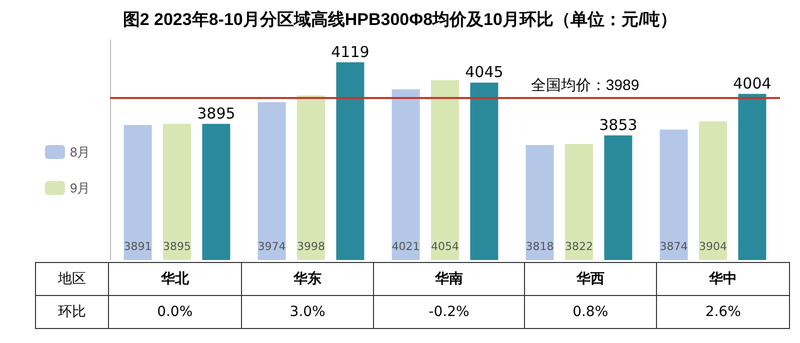 This screenshot has height=343, width=800. What do you see at coordinates (618, 125) in the screenshot?
I see `data-label: 3853` at bounding box center [618, 125].